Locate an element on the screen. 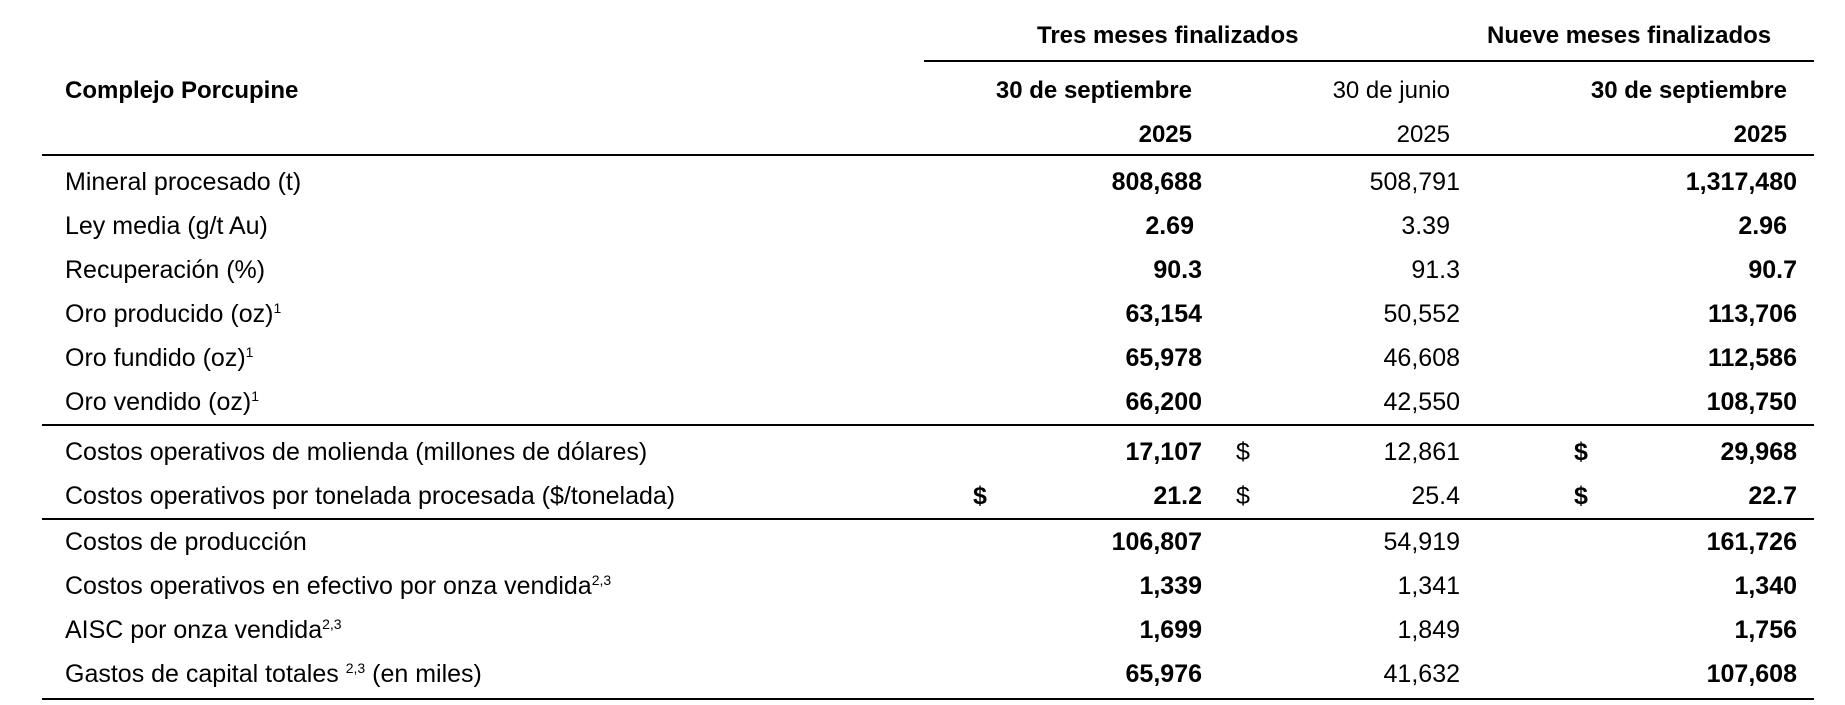 The image size is (1845, 705). row-label: Mineral procesado (t) is located at coordinates (183, 182).